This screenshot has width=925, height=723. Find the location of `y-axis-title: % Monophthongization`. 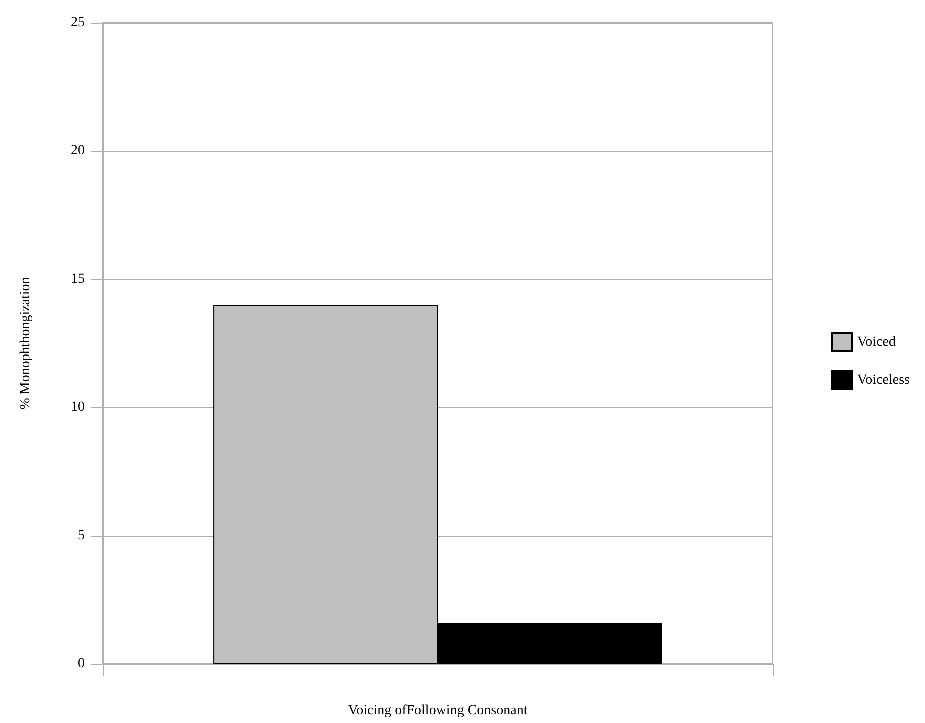

y-axis-title: % Monophthongization is located at coordinates (26, 343).